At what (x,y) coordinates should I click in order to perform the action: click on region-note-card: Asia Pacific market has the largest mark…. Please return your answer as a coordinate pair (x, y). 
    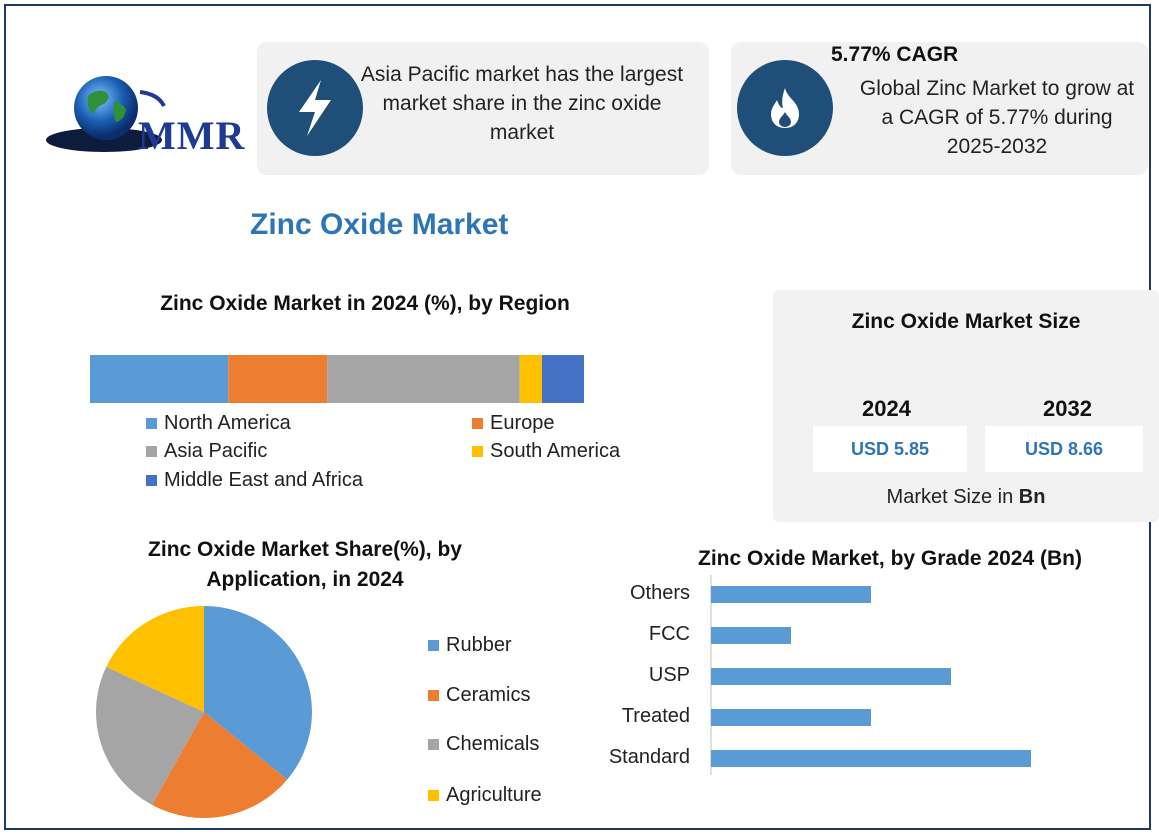
    Looking at the image, I should click on (483, 108).